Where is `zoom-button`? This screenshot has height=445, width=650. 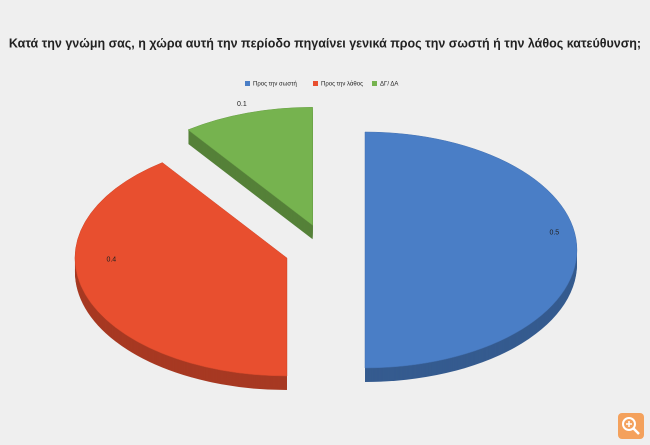
zoom-button is located at coordinates (631, 426).